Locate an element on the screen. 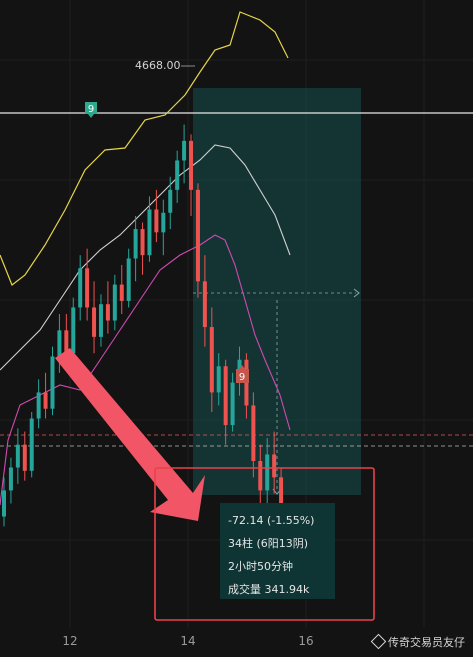  big-red-arrow is located at coordinates (130, 434).